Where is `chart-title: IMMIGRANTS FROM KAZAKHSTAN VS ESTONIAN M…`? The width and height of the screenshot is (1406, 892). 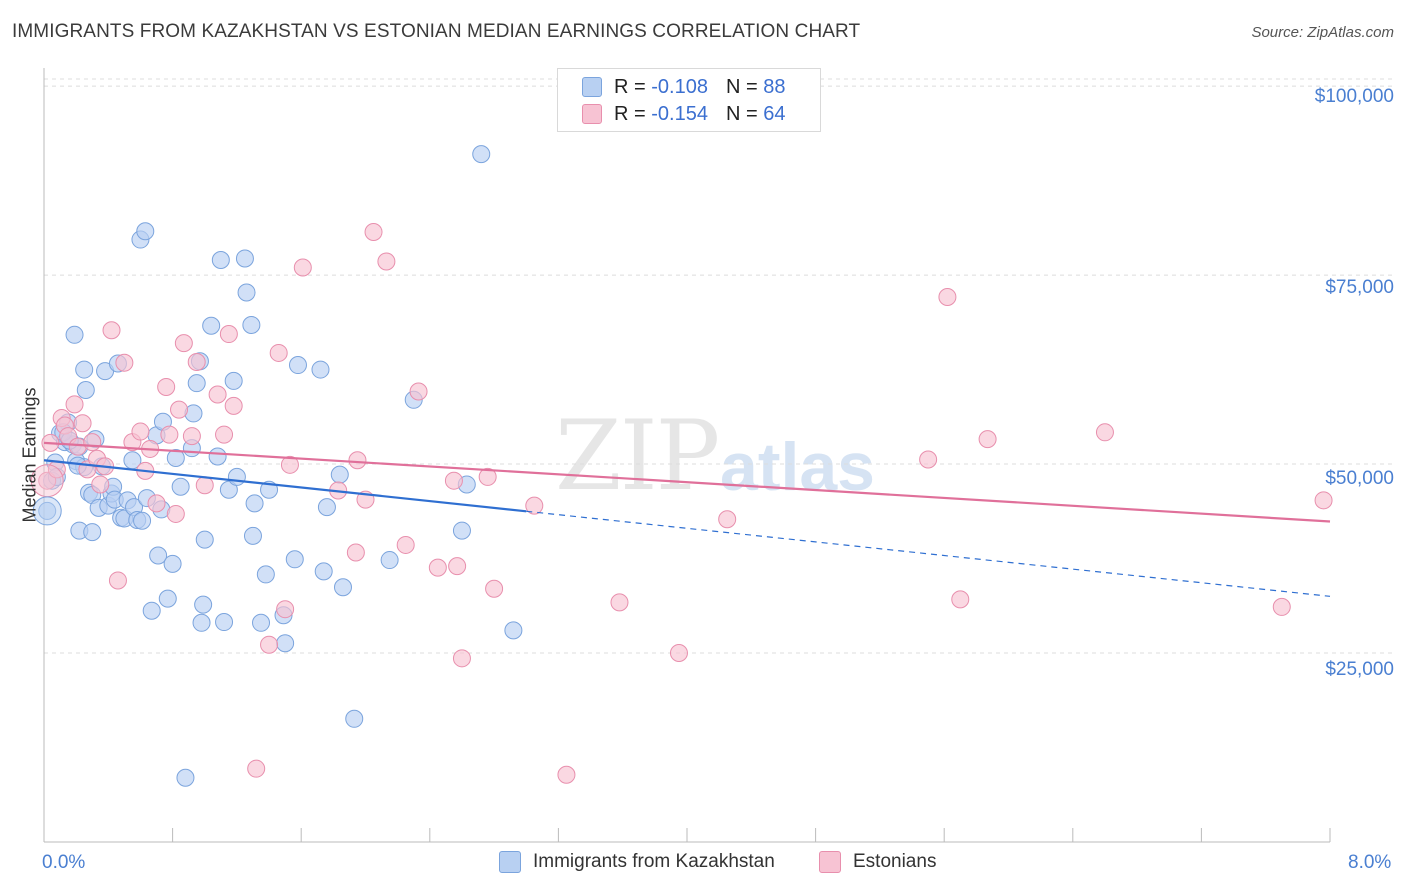 chart-title: IMMIGRANTS FROM KAZAKHSTAN VS ESTONIAN M… is located at coordinates (436, 31).